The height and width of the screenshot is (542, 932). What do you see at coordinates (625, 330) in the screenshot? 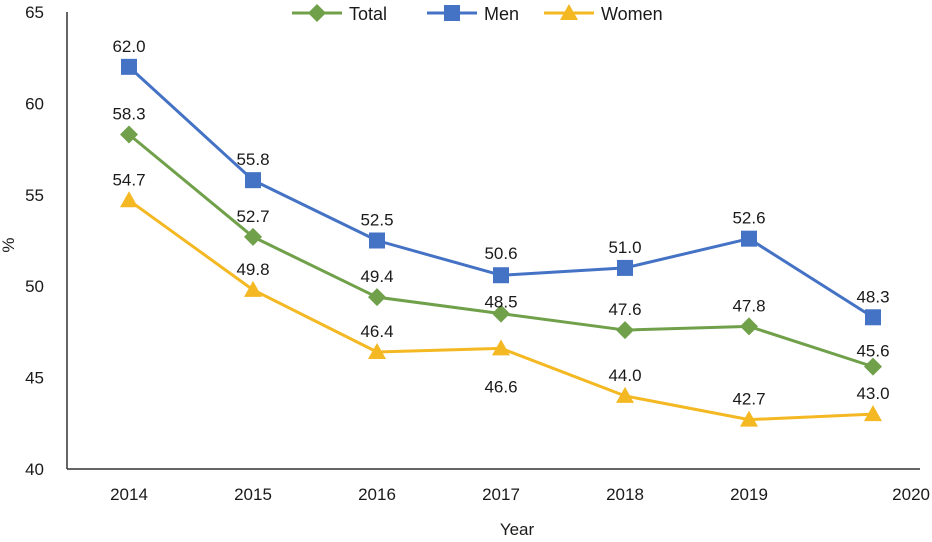
I see `point-total-2018` at bounding box center [625, 330].